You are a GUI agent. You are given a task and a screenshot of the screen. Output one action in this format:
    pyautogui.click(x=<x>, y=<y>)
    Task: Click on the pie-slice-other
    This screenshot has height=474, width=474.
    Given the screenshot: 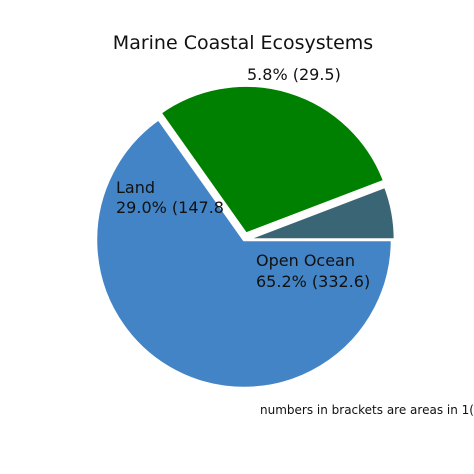 What is the action you would take?
    pyautogui.click(x=321, y=213)
    